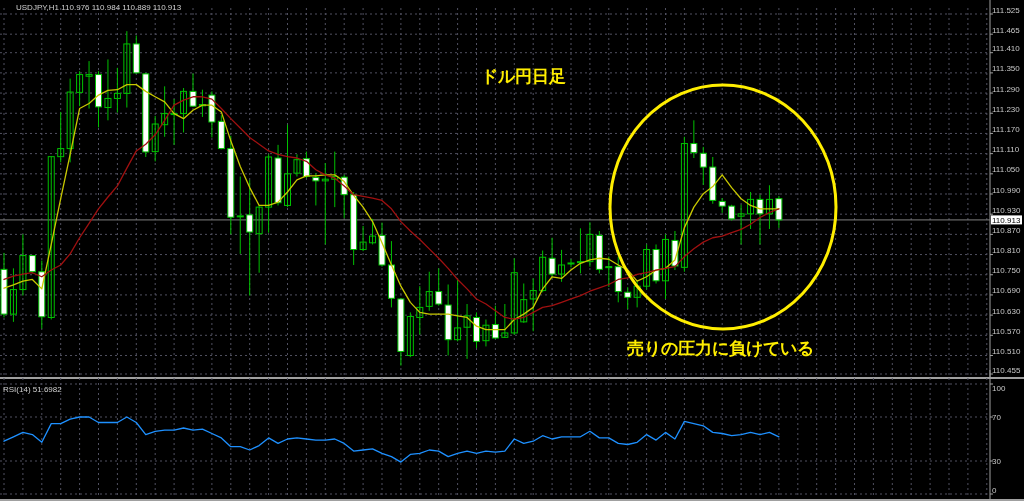  I want to click on y-tick-label: 111.170, so click(1006, 129).